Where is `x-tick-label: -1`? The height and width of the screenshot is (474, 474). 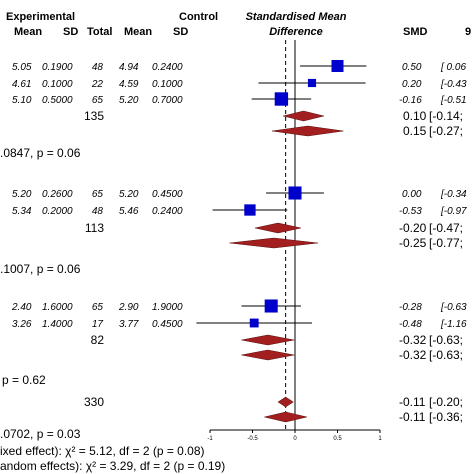
x-tick-label: -1 is located at coordinates (210, 439).